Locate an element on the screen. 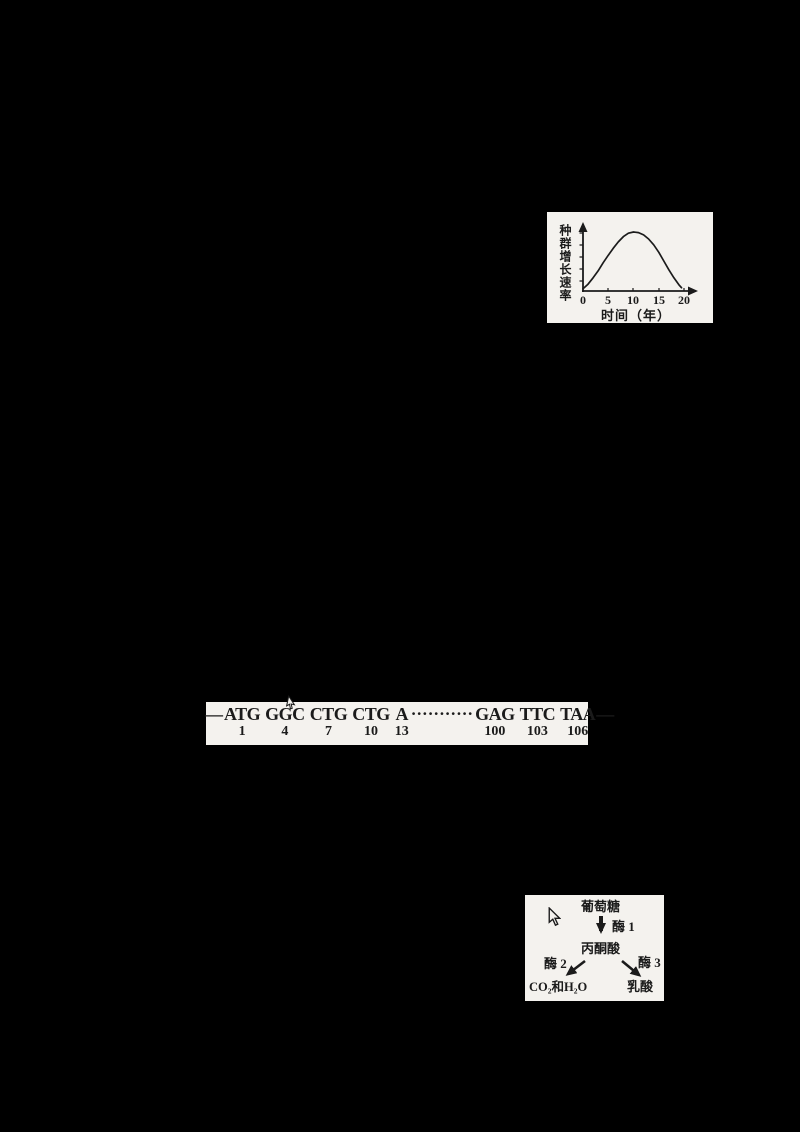  enzyme3-label: 酶 3 is located at coordinates (649, 962).